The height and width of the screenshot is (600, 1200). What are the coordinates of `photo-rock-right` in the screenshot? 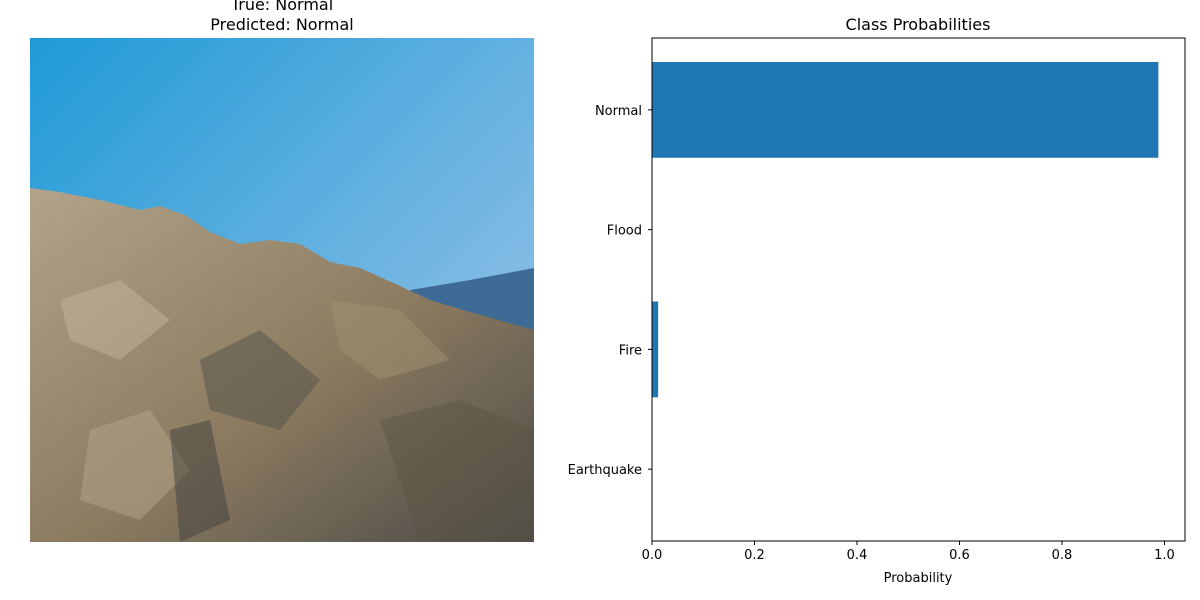 It's located at (457, 471).